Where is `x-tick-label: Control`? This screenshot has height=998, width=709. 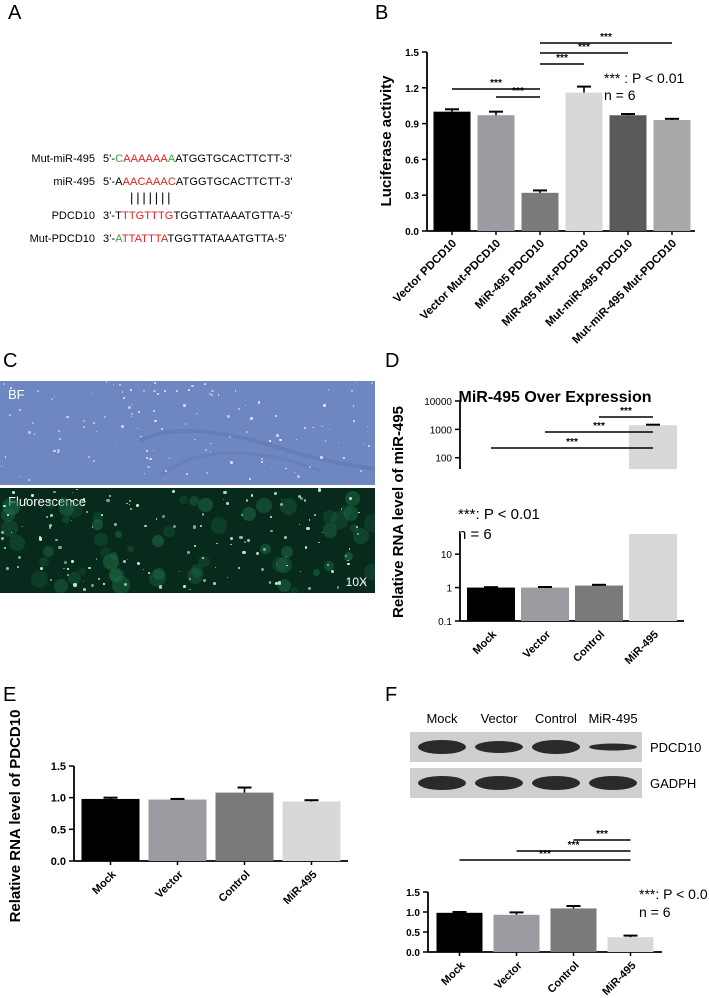
x-tick-label: Control is located at coordinates (589, 647).